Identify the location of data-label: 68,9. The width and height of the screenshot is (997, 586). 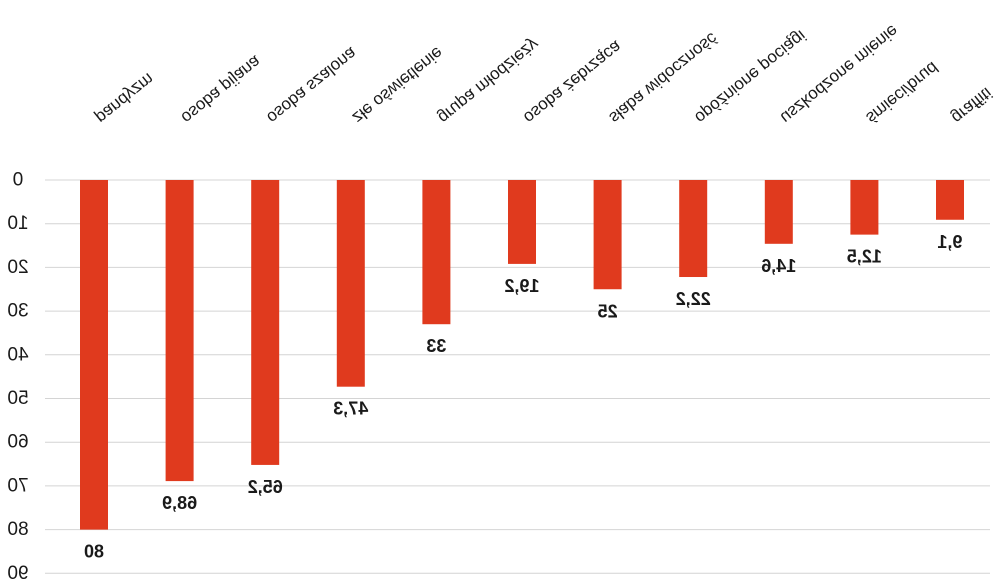
(179, 503).